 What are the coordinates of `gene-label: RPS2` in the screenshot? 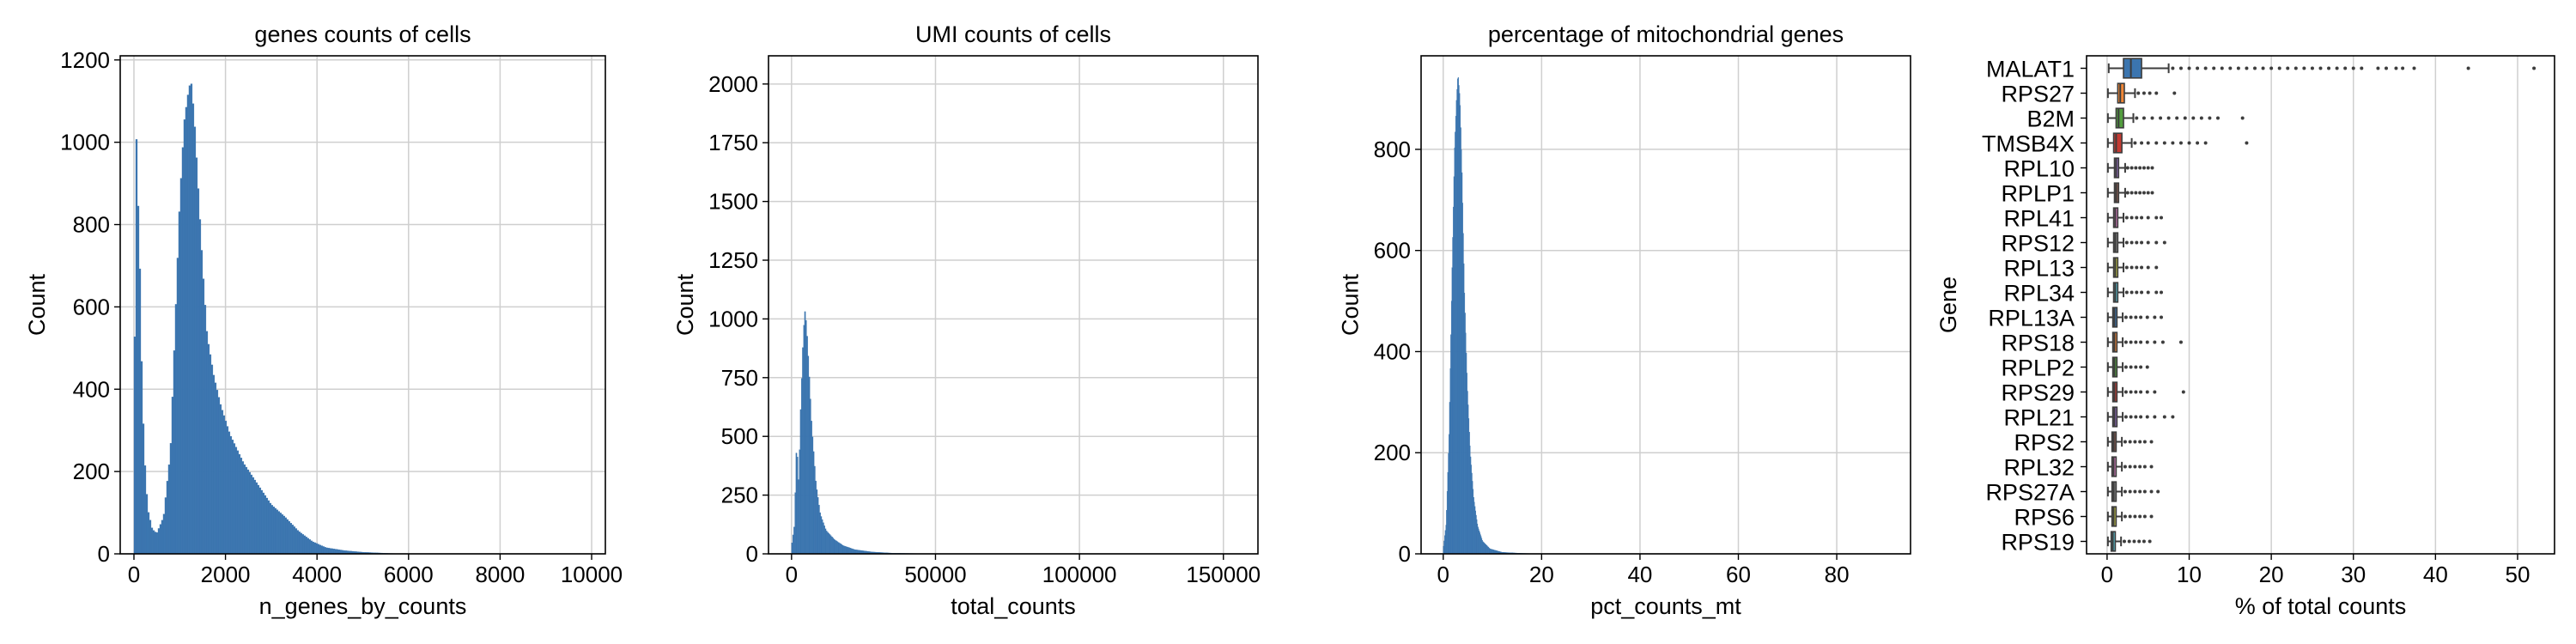 It's located at (2045, 443).